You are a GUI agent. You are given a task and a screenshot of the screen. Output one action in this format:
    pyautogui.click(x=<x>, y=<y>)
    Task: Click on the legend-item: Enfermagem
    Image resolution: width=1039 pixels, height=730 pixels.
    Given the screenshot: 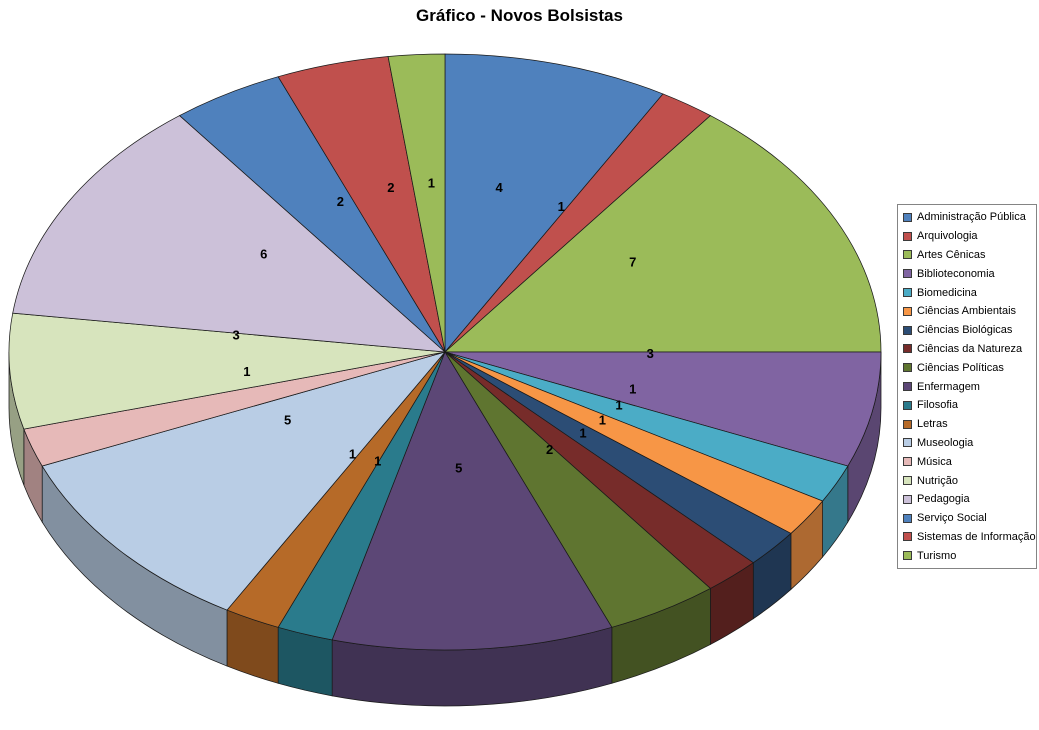 What is the action you would take?
    pyautogui.click(x=967, y=386)
    